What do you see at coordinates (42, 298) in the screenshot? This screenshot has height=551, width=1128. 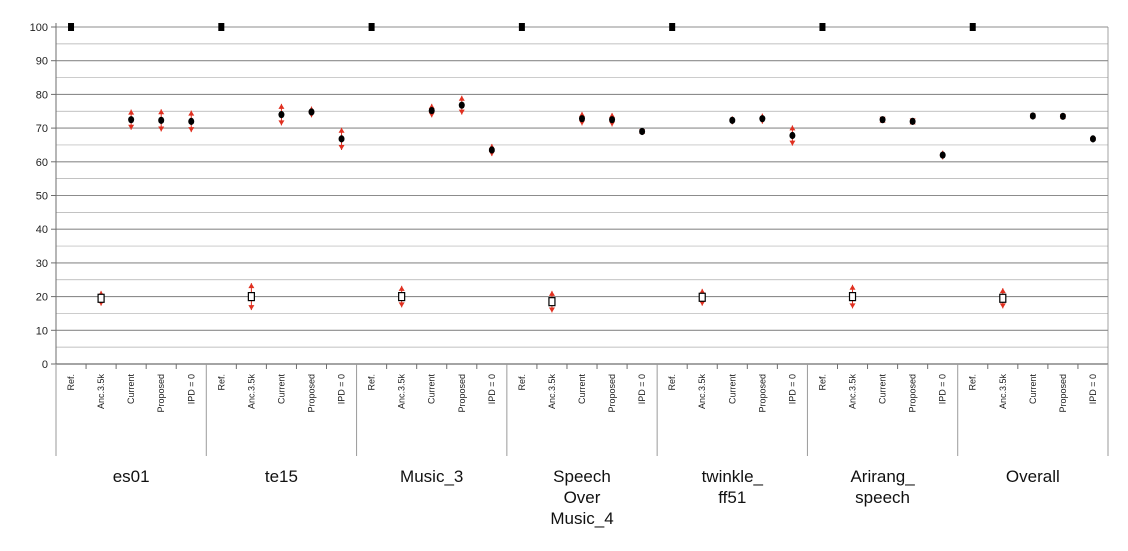 I see `y-tick-label: 20` at bounding box center [42, 298].